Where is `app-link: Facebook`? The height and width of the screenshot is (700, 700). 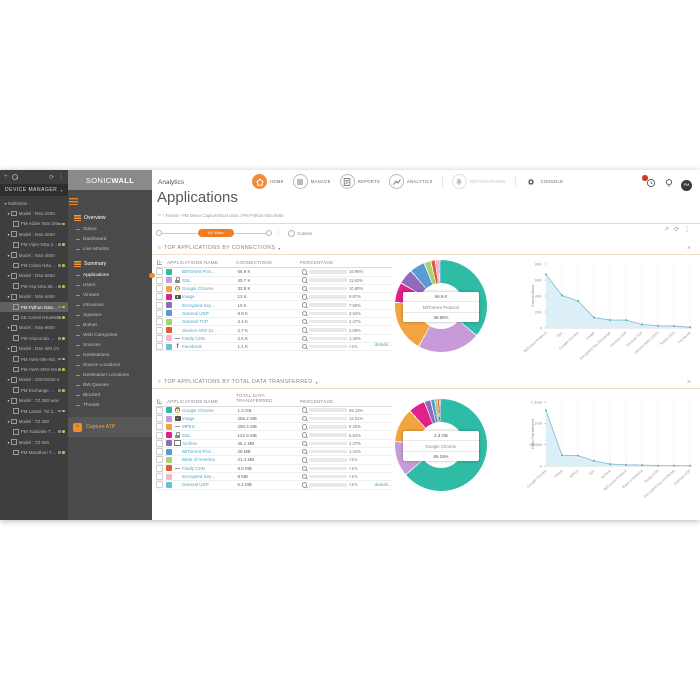
app-link: Facebook is located at coordinates (192, 347).